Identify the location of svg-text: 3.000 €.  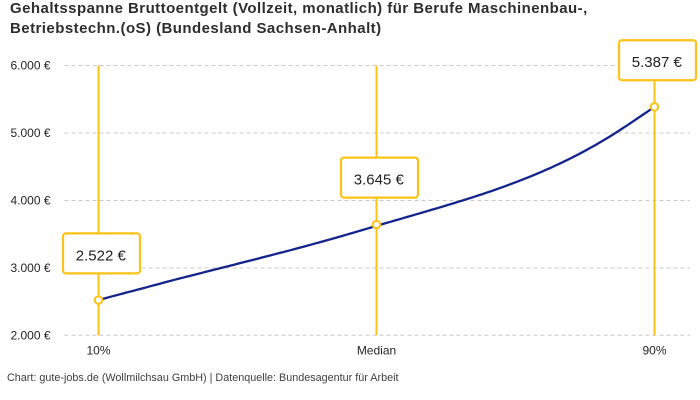
(31, 268).